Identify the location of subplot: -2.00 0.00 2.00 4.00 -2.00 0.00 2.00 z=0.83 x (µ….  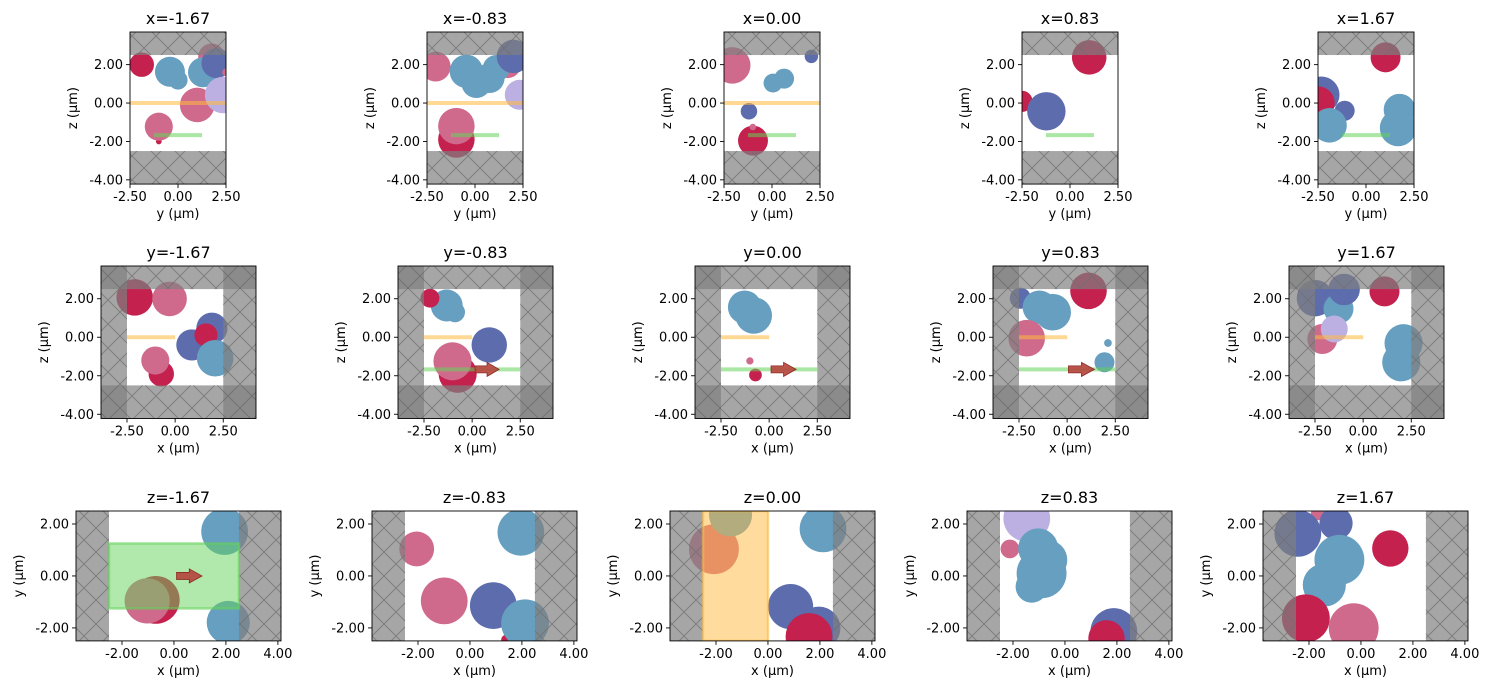
(1043, 583).